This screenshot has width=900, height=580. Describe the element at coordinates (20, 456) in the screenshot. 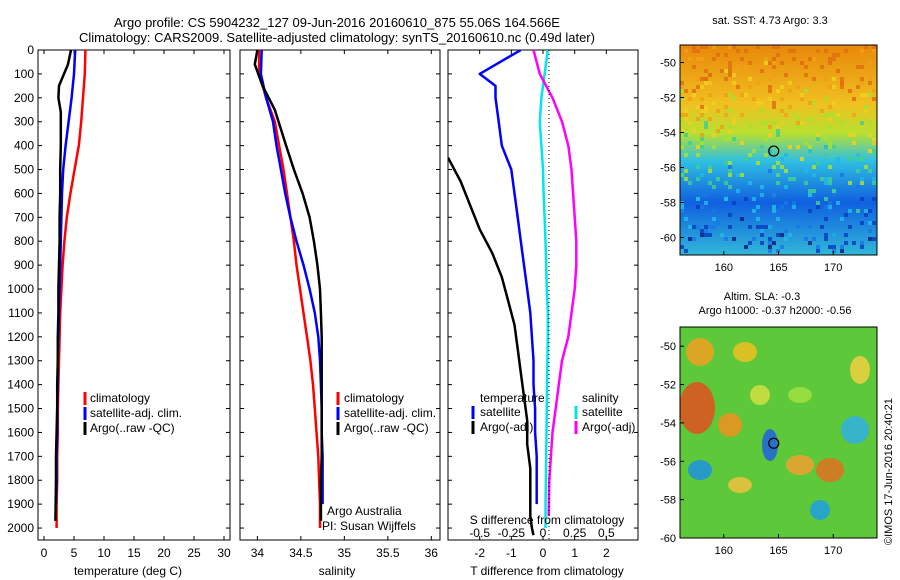

I see `depth-tick-label: 1700` at that location.